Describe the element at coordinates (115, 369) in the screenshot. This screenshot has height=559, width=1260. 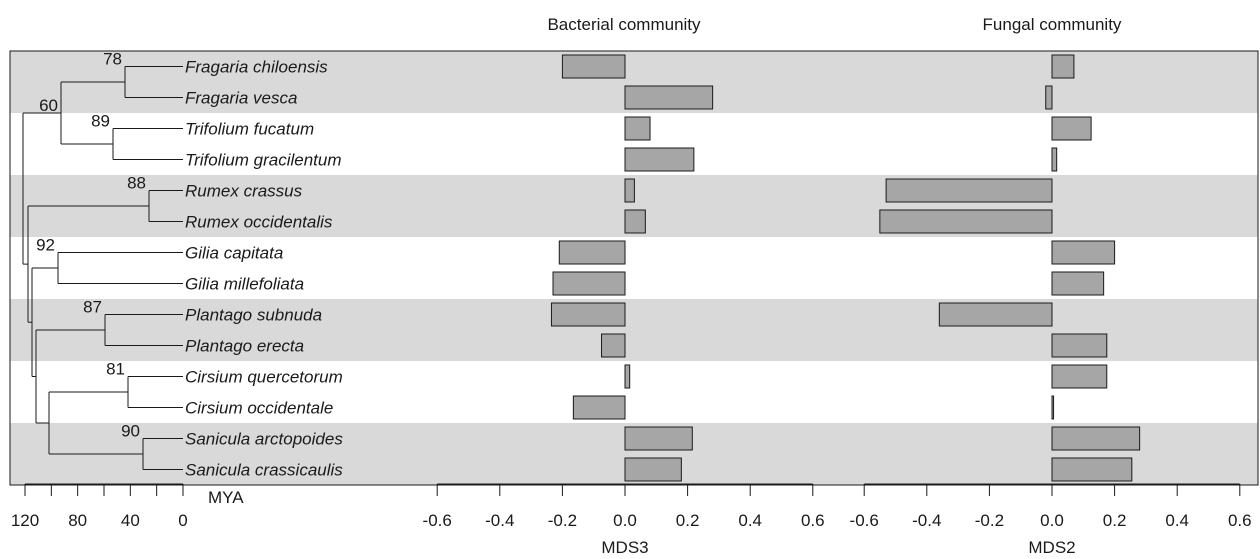
I see `bootstrap-label: 81` at that location.